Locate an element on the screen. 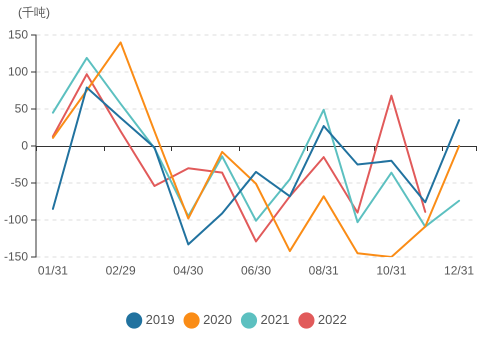 This screenshot has height=338, width=494. legend-label: 2020 is located at coordinates (217, 320).